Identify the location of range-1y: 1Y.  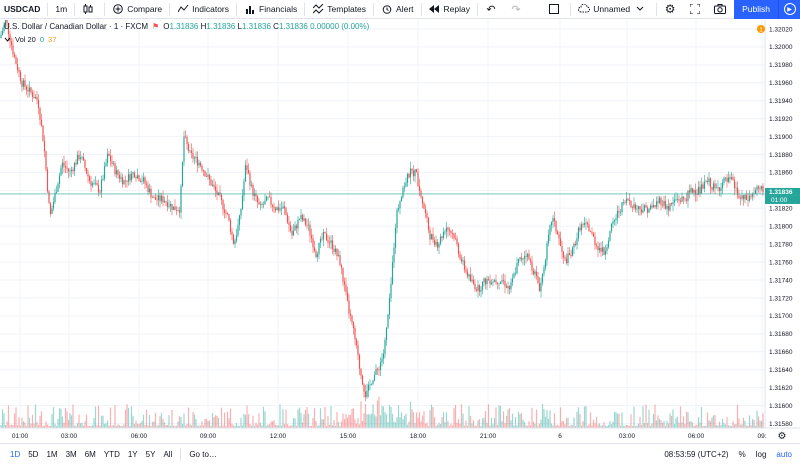
(132, 454).